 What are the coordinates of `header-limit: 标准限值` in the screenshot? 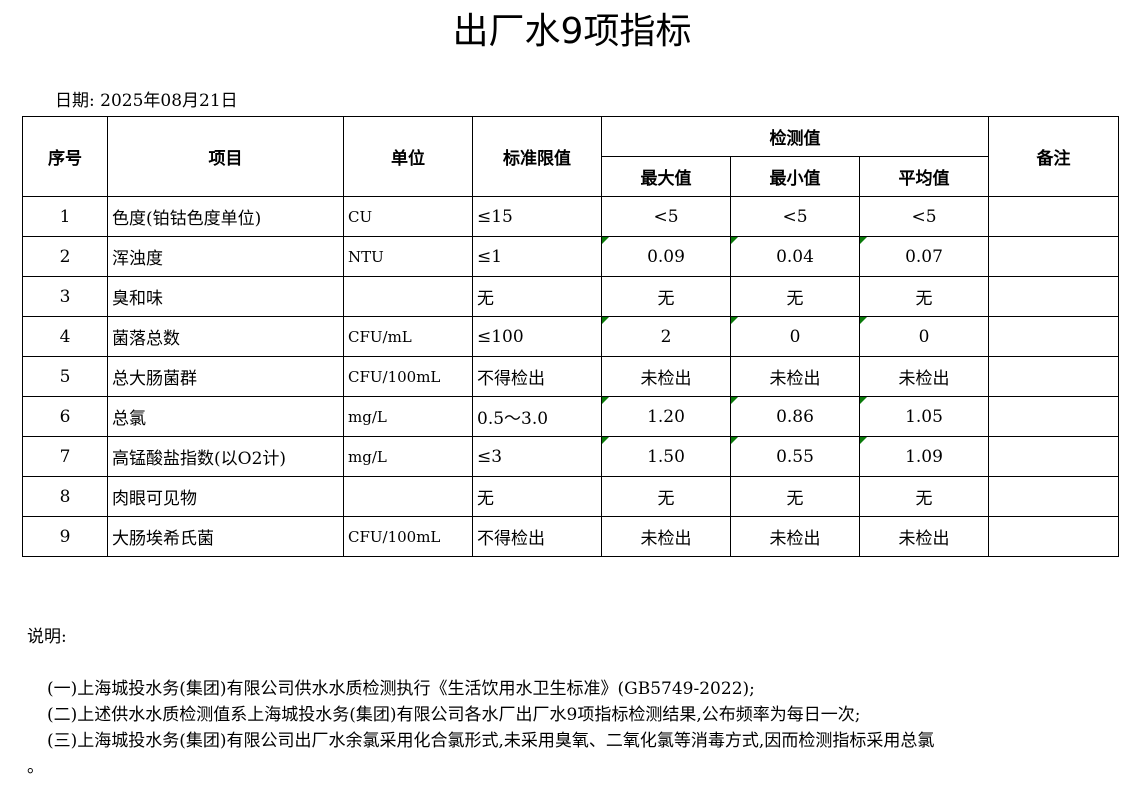 It's located at (537, 156).